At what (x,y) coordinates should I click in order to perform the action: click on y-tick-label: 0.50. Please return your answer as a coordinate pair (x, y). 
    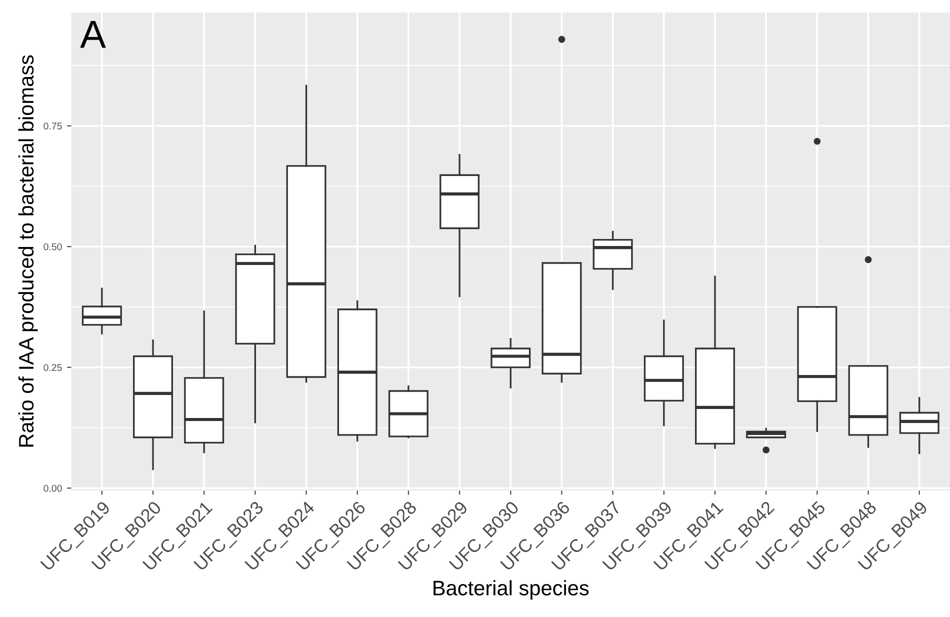
    Looking at the image, I should click on (53, 246).